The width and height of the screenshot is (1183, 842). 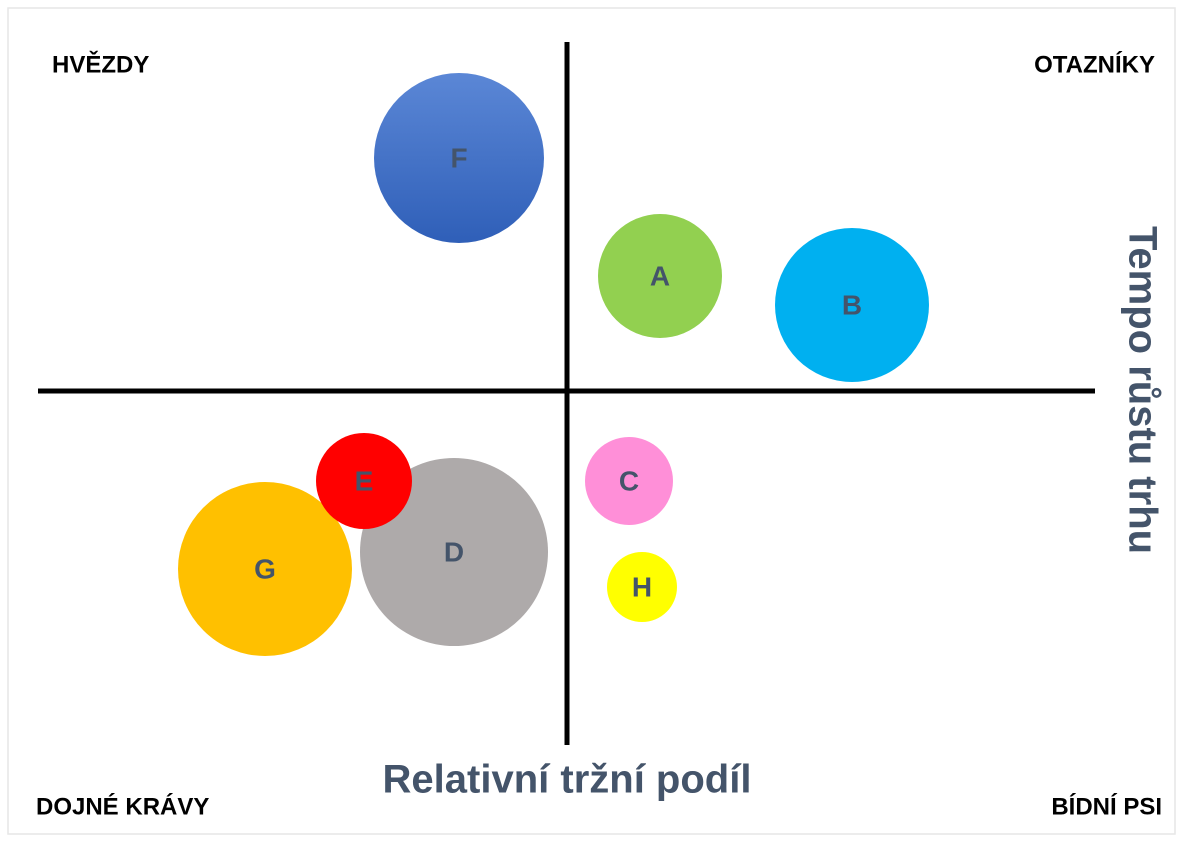 What do you see at coordinates (122, 806) in the screenshot?
I see `quadrant-label: DOJNÉ KRÁVY` at bounding box center [122, 806].